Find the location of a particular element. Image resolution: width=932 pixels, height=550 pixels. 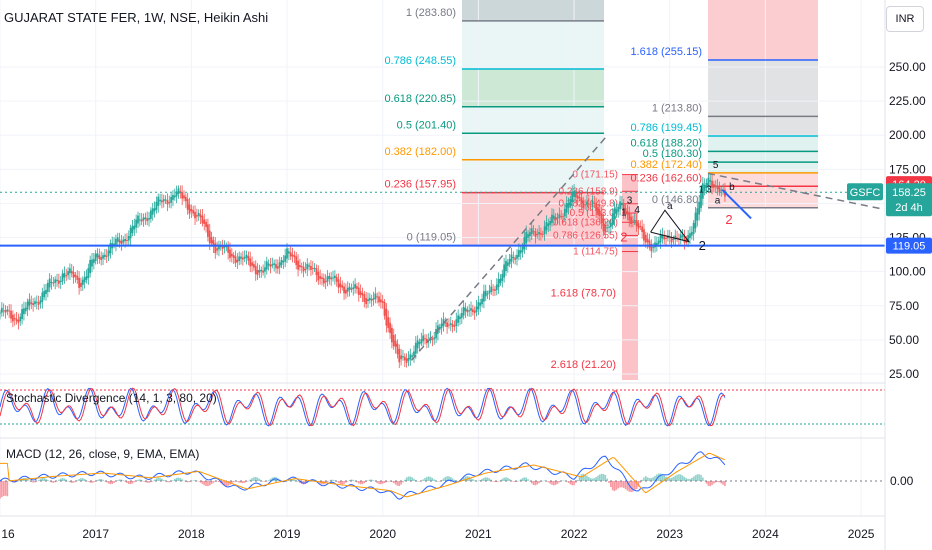

wave-label: 5 is located at coordinates (716, 165).